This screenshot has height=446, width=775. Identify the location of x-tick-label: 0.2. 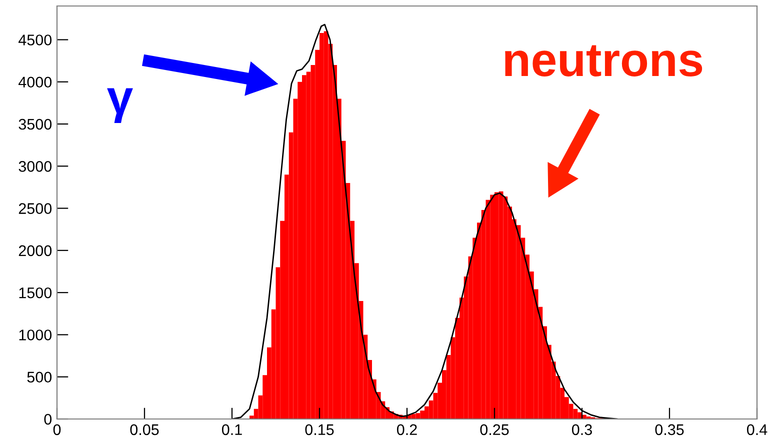
(406, 430).